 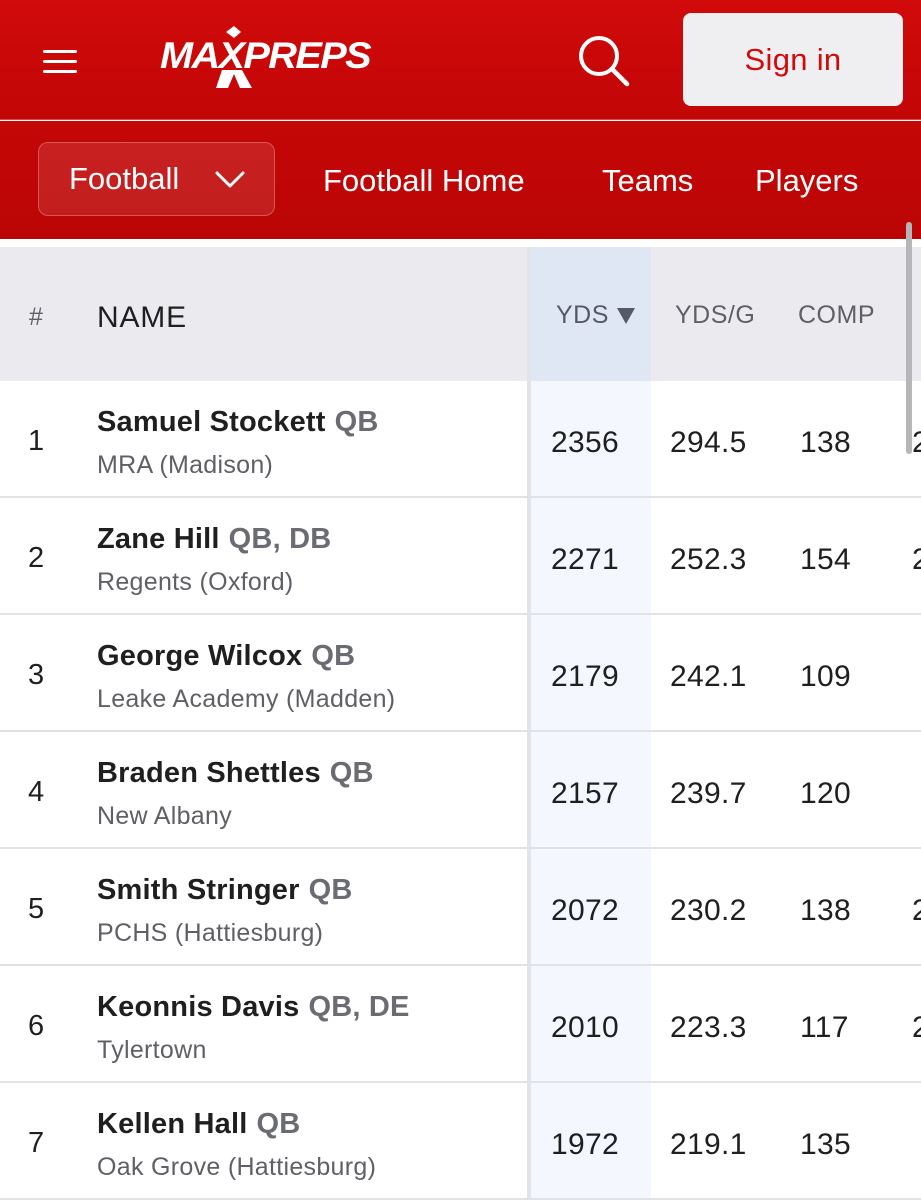 What do you see at coordinates (209, 773) in the screenshot?
I see `player-name: Braden Shettles` at bounding box center [209, 773].